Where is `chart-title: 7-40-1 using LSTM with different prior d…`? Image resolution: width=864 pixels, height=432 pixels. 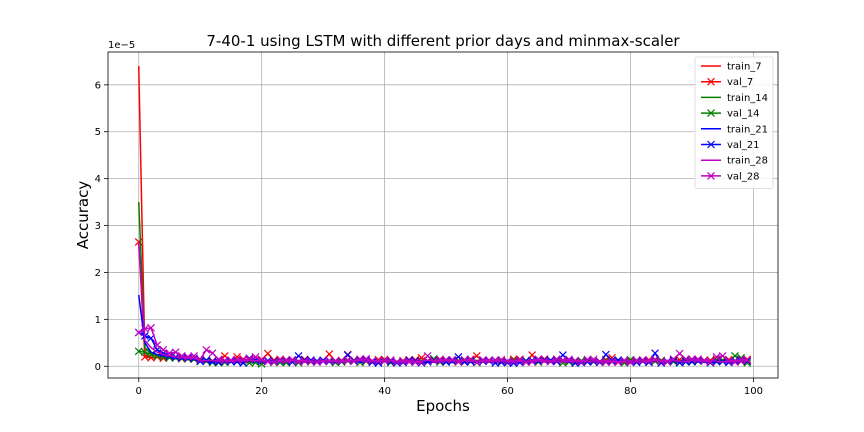
chart-title: 7-40-1 using LSTM with different prior d… is located at coordinates (443, 41).